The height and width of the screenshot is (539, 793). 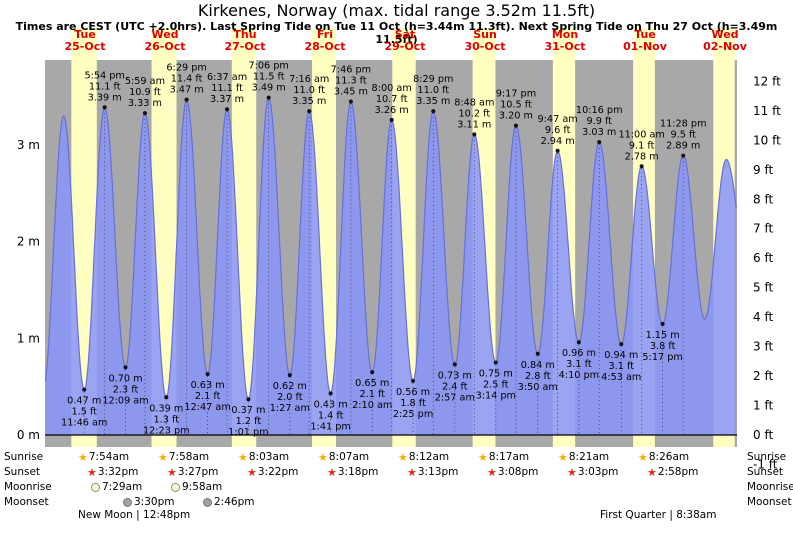 I want to click on day-name: Thu, so click(x=245, y=34).